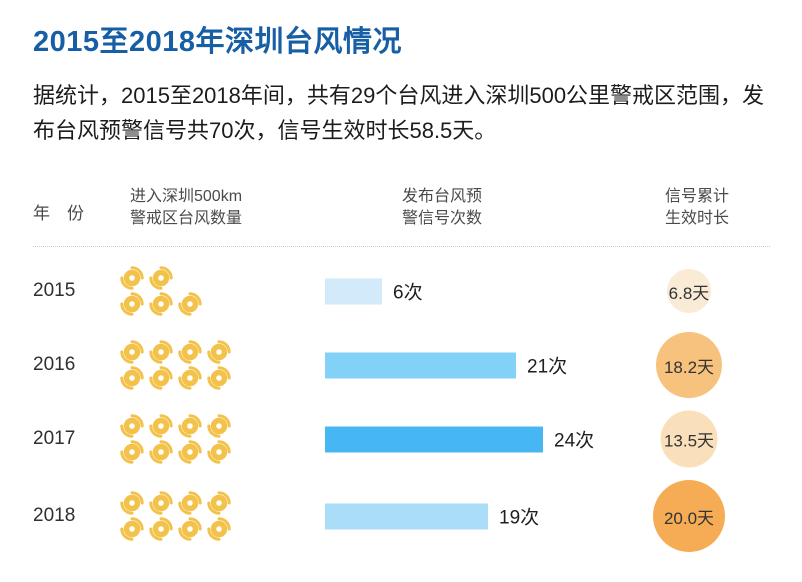 The width and height of the screenshot is (802, 582). I want to click on warning-bar-cell: 24次, so click(459, 439).